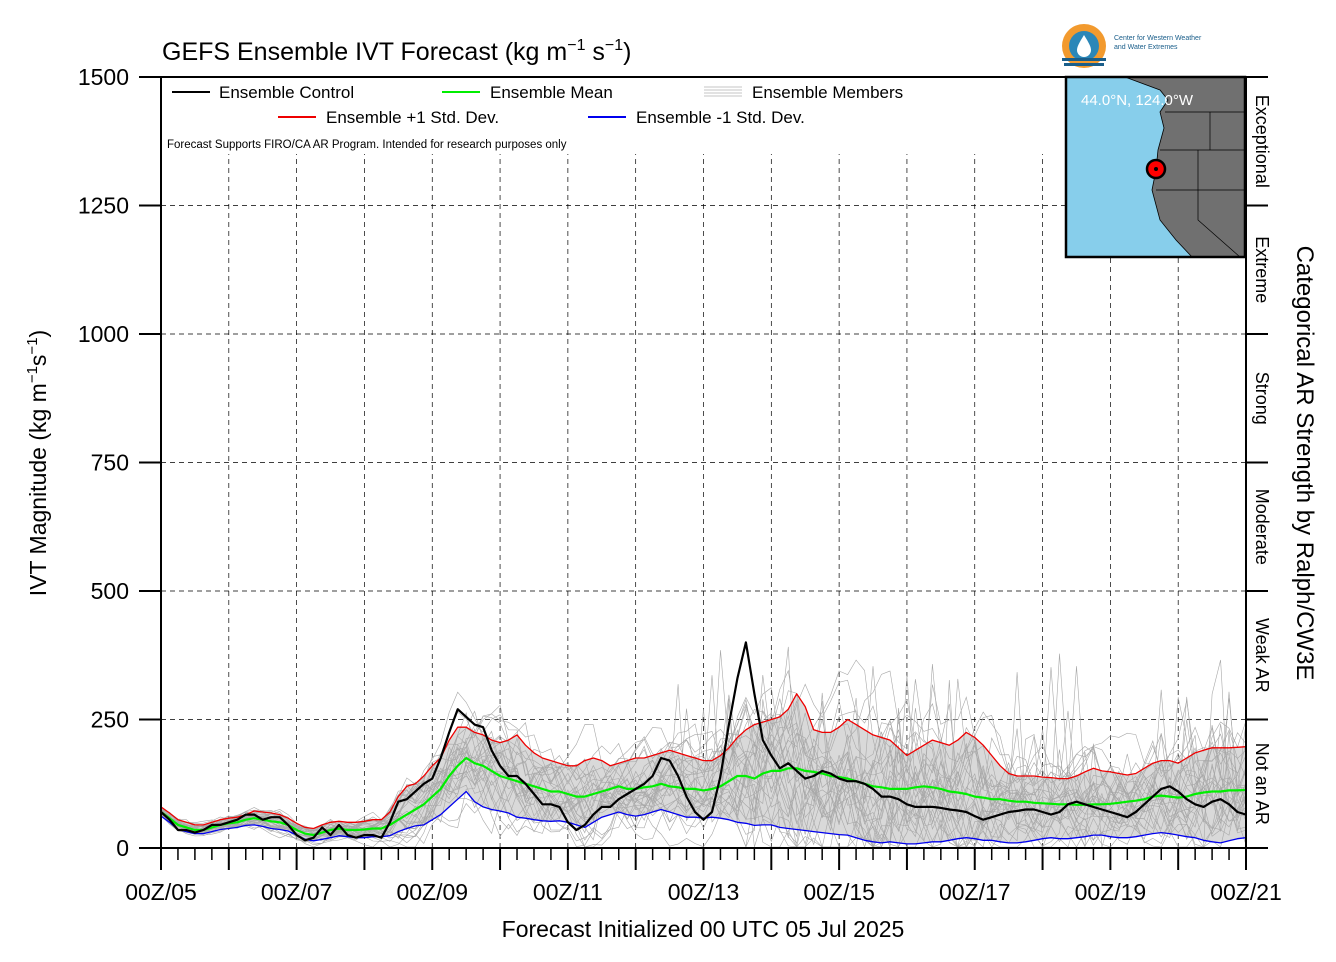  What do you see at coordinates (412, 117) in the screenshot?
I see `legend-label-plus-std: Ensemble +1 Std. Dev.` at bounding box center [412, 117].